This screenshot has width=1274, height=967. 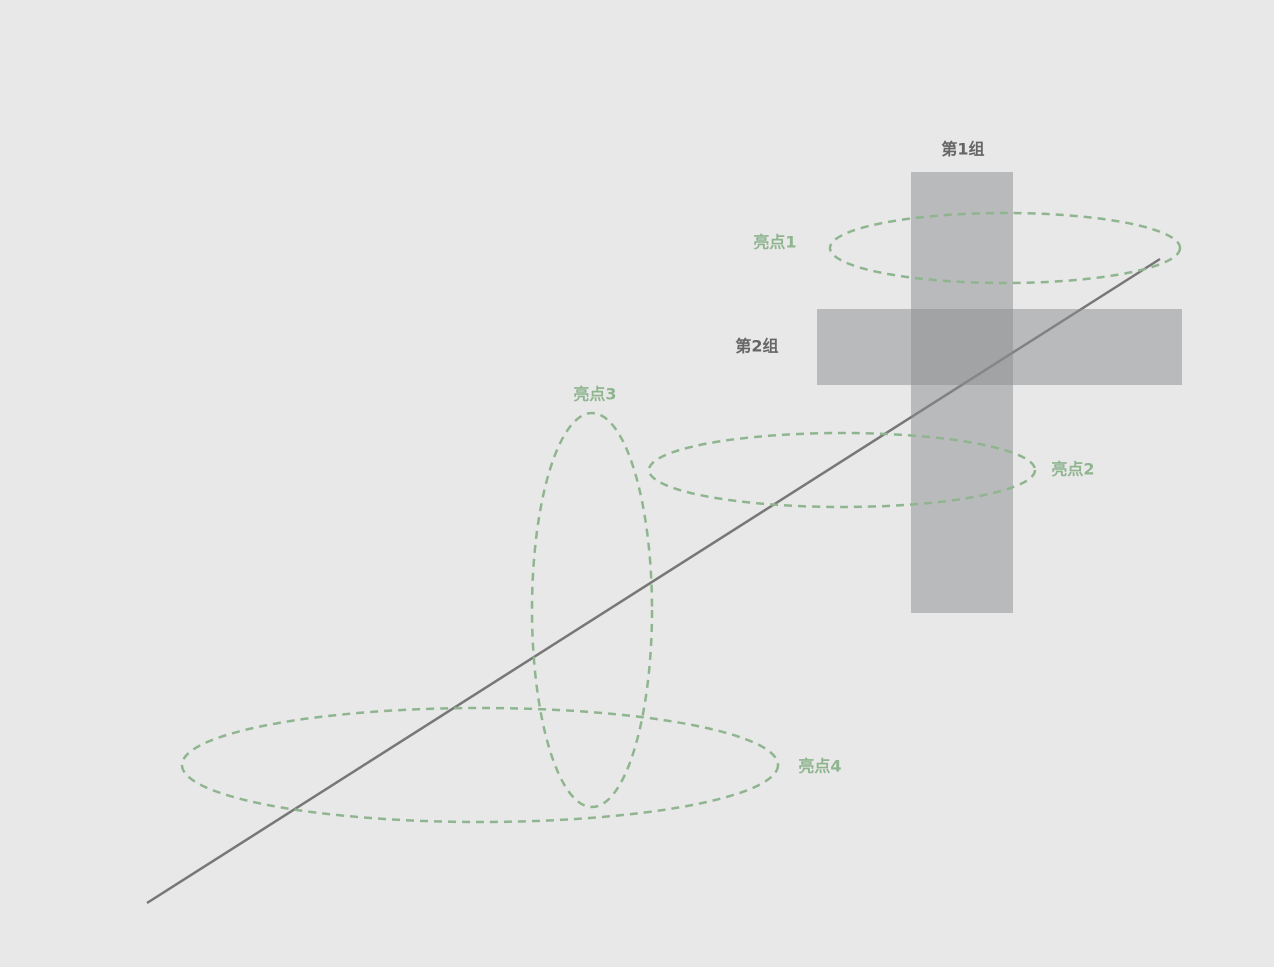 I want to click on annotation: 亮点3, so click(x=594, y=394).